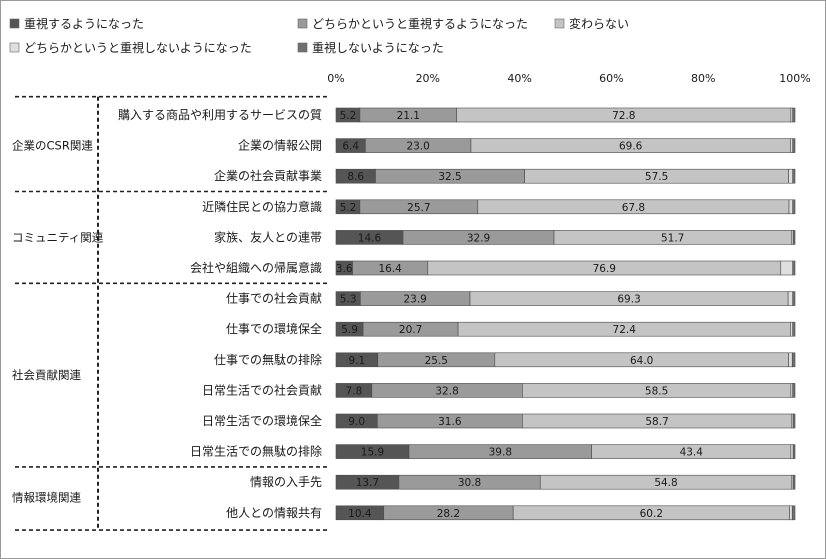 Image resolution: width=826 pixels, height=559 pixels. I want to click on data-label: 39.8, so click(500, 453).